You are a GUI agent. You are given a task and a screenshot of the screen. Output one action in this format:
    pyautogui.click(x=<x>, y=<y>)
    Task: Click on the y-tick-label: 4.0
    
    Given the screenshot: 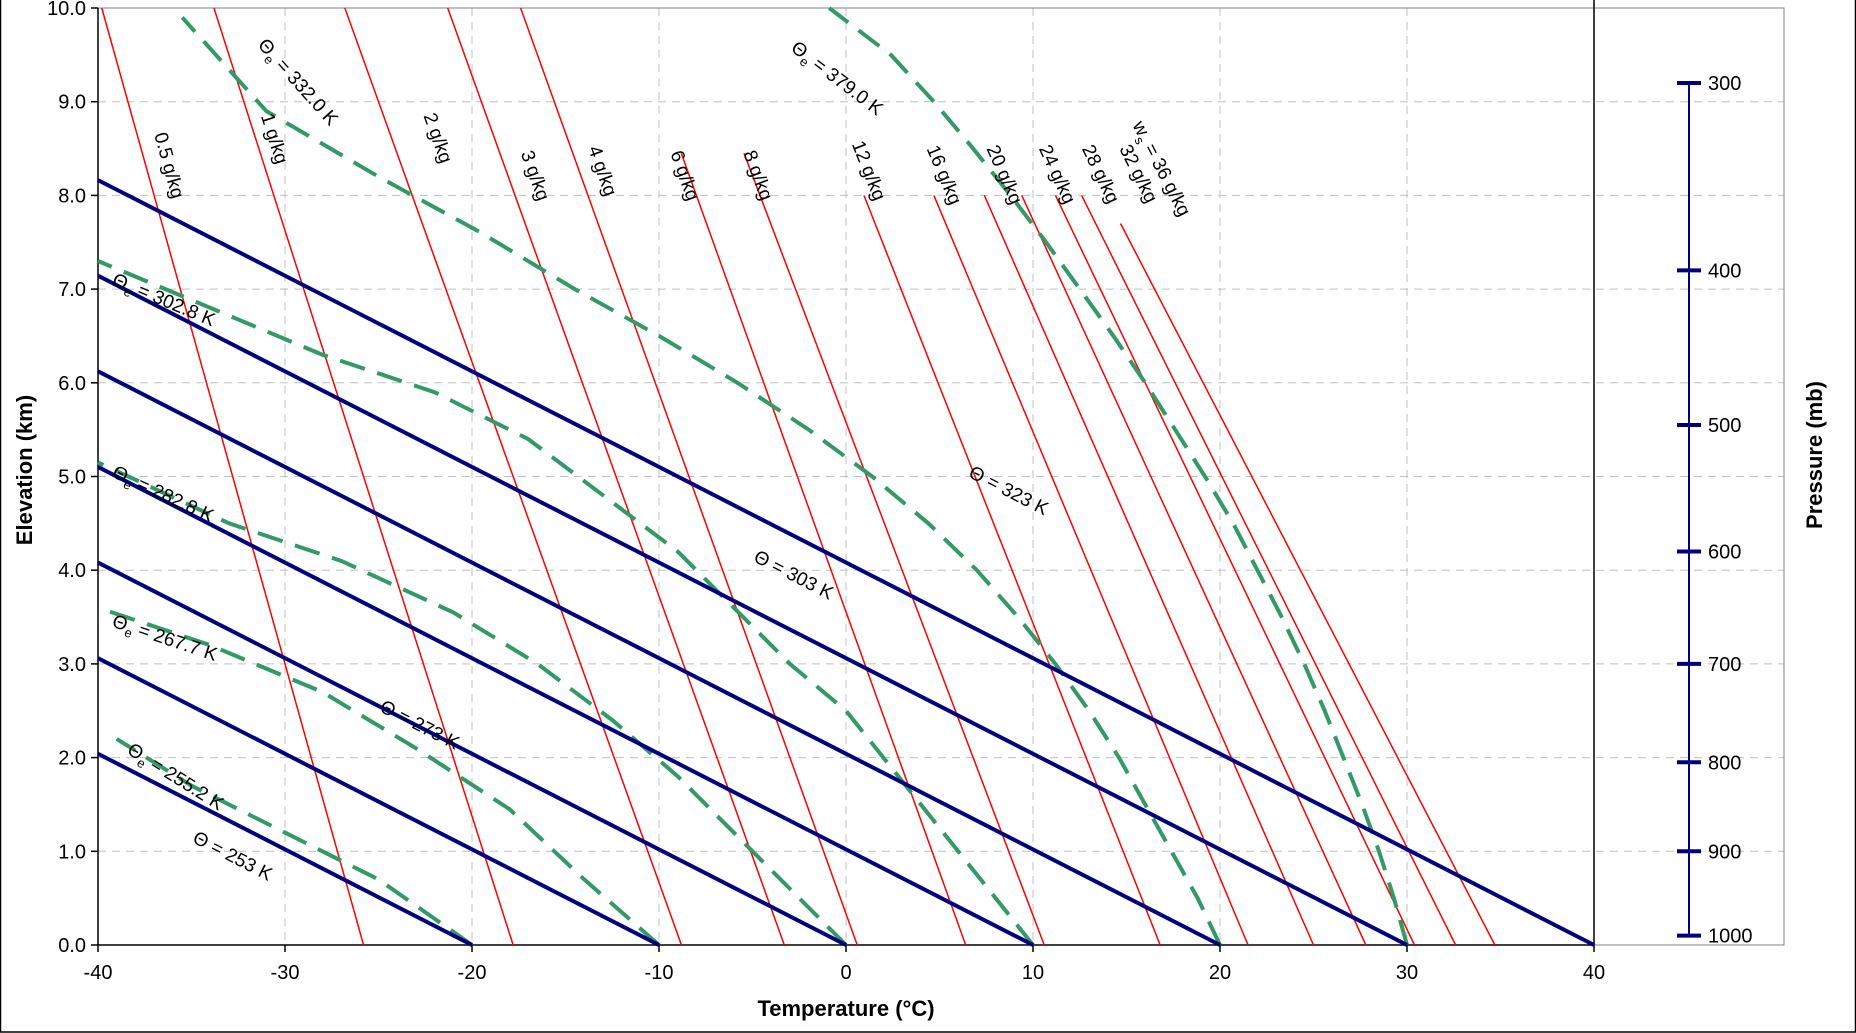 What is the action you would take?
    pyautogui.click(x=72, y=571)
    